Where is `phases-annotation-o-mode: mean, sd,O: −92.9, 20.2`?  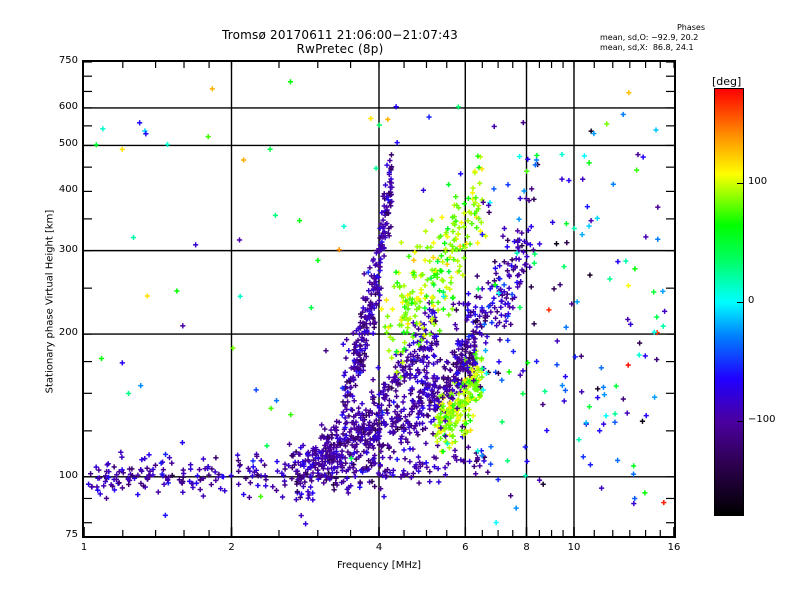 phases-annotation-o-mode: mean, sd,O: −92.9, 20.2 is located at coordinates (649, 37).